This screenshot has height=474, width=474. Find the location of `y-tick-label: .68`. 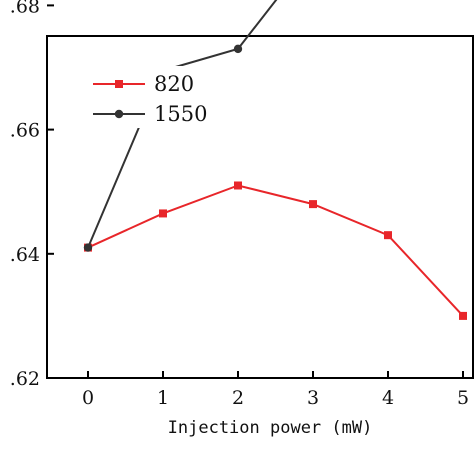

y-tick-label: .68 is located at coordinates (25, 8).